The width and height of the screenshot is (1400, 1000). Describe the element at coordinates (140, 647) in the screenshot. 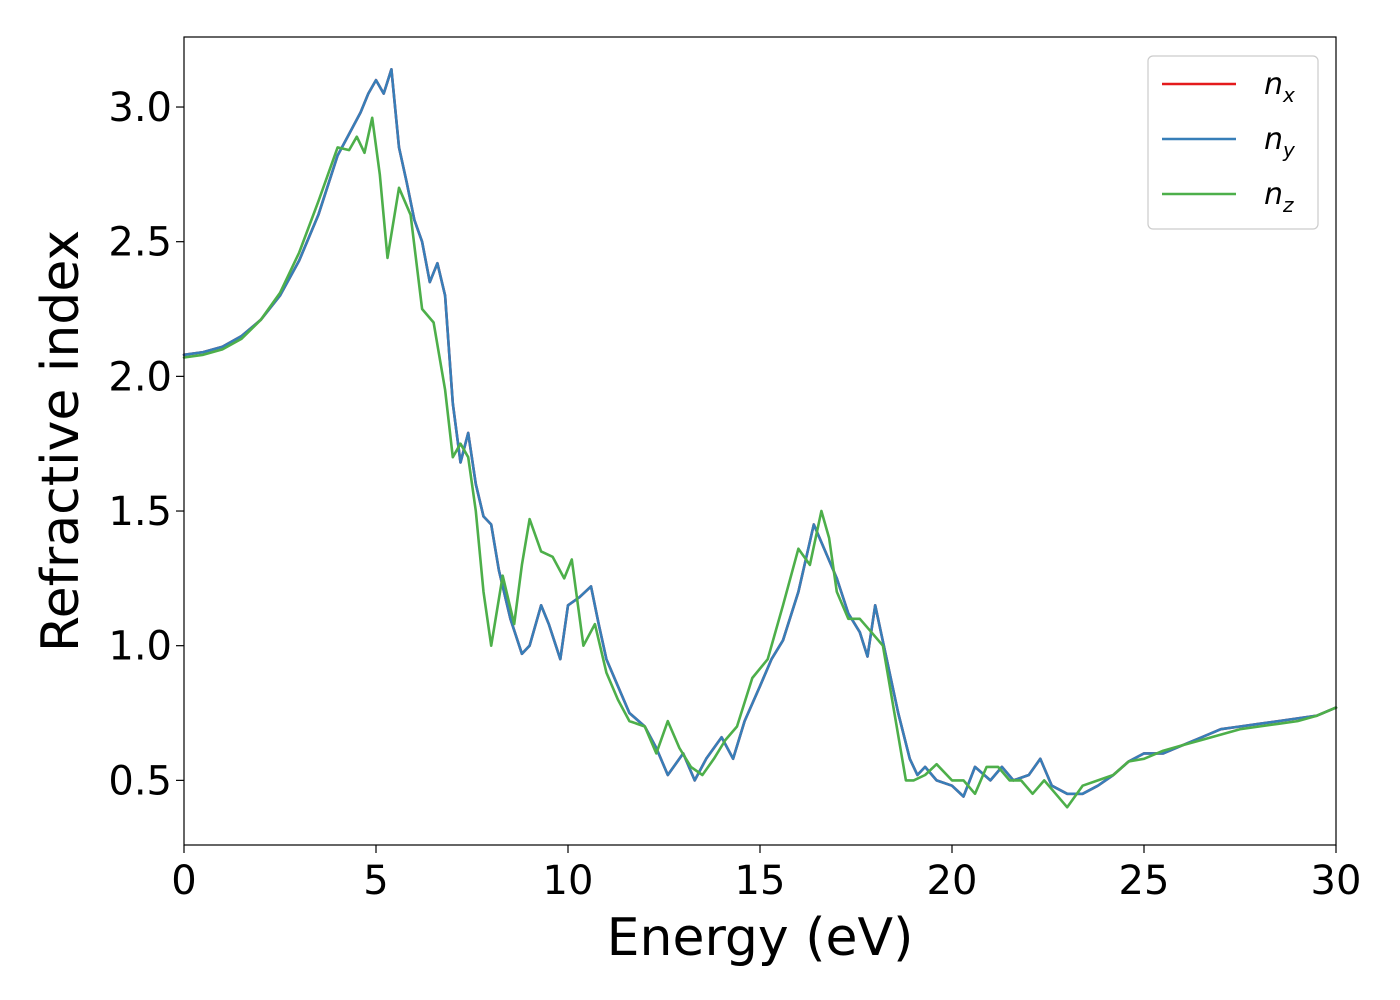

I see `y-tick-label: 1.0` at that location.